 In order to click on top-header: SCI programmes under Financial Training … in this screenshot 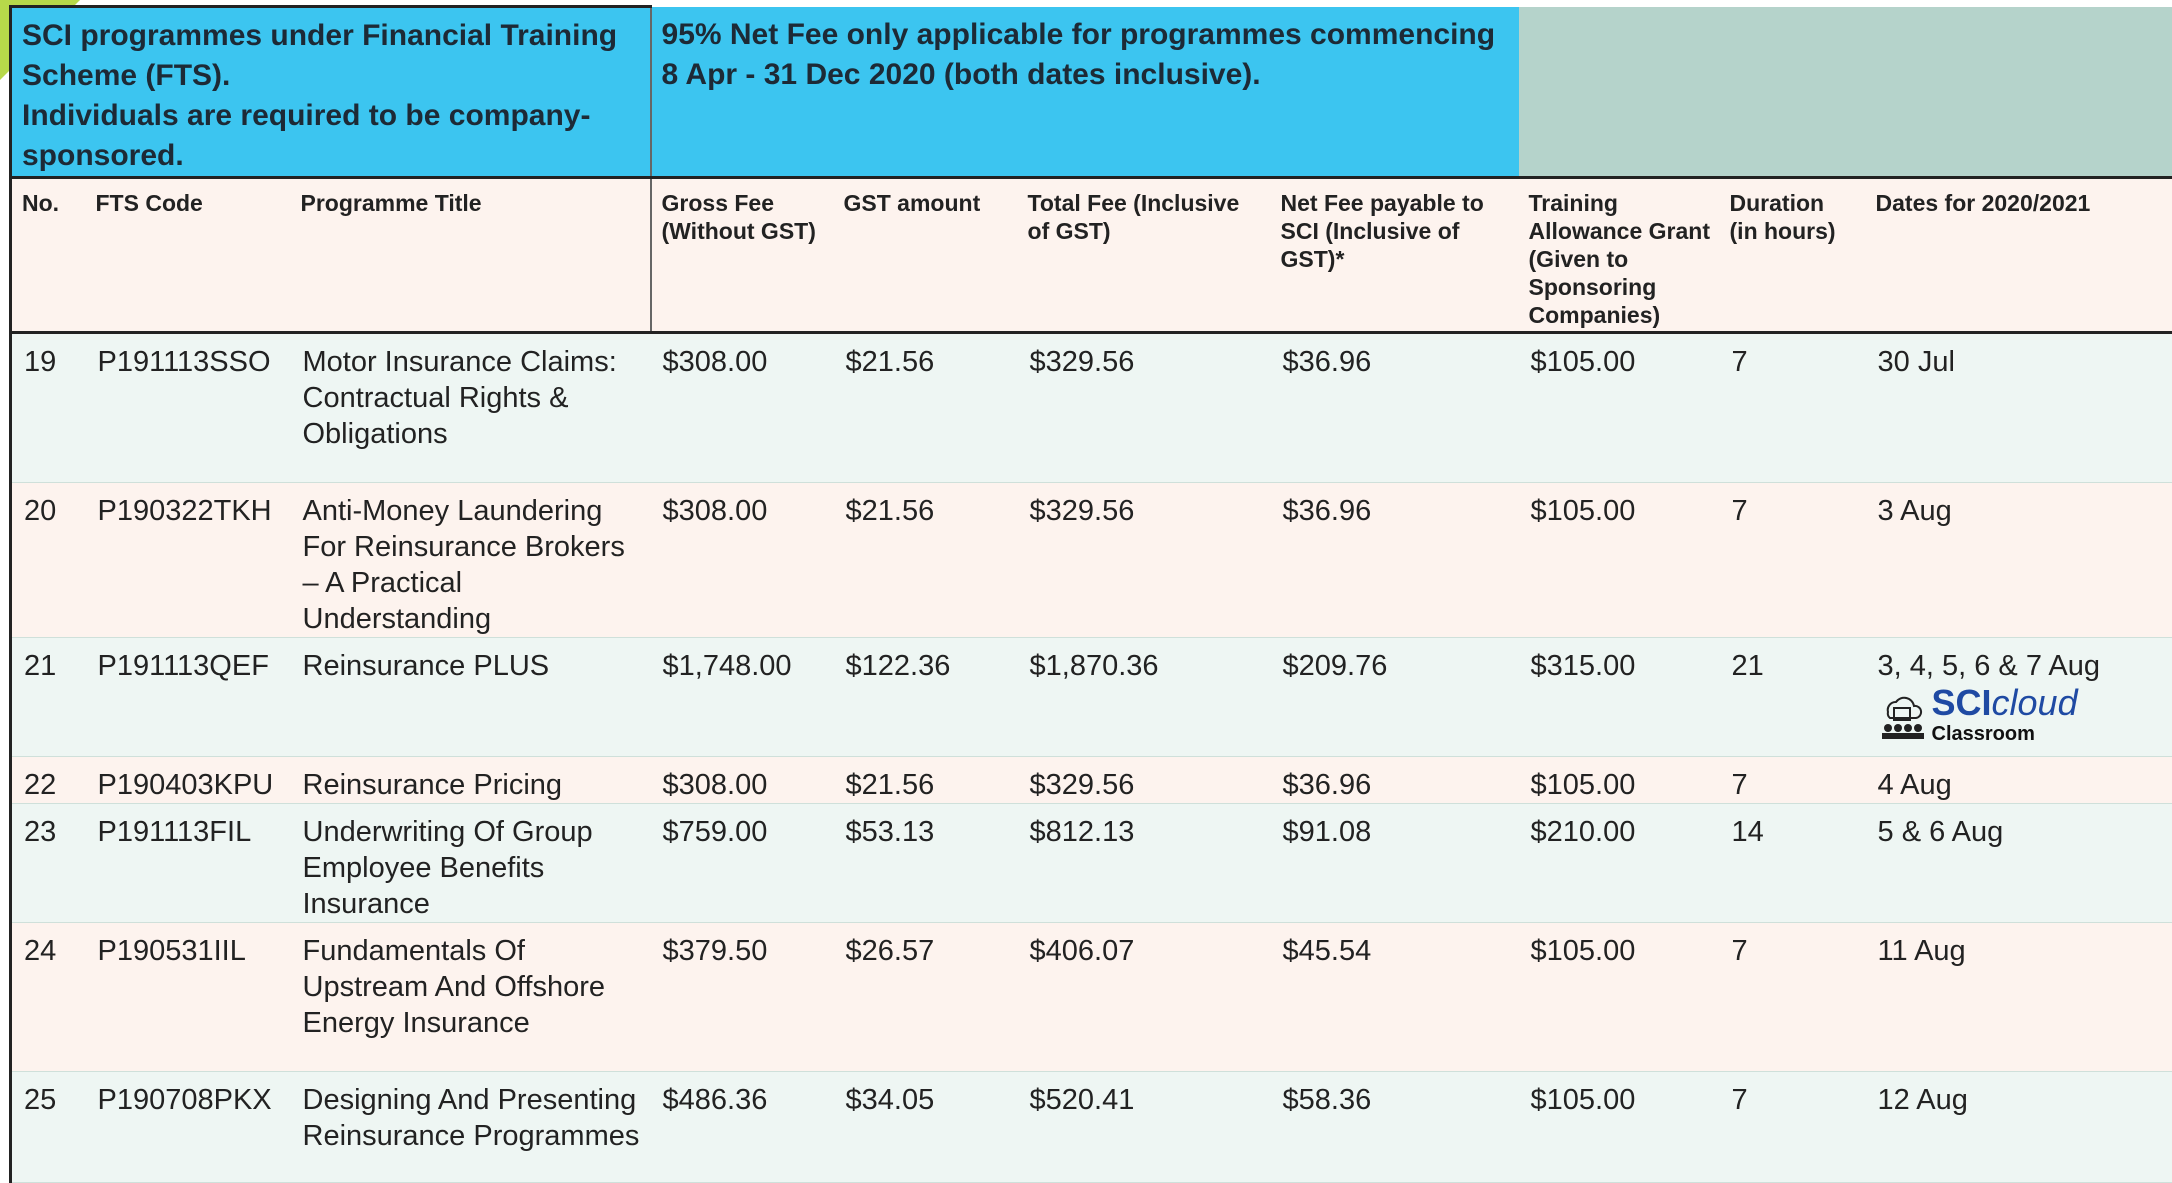, I will do `click(1091, 92)`.